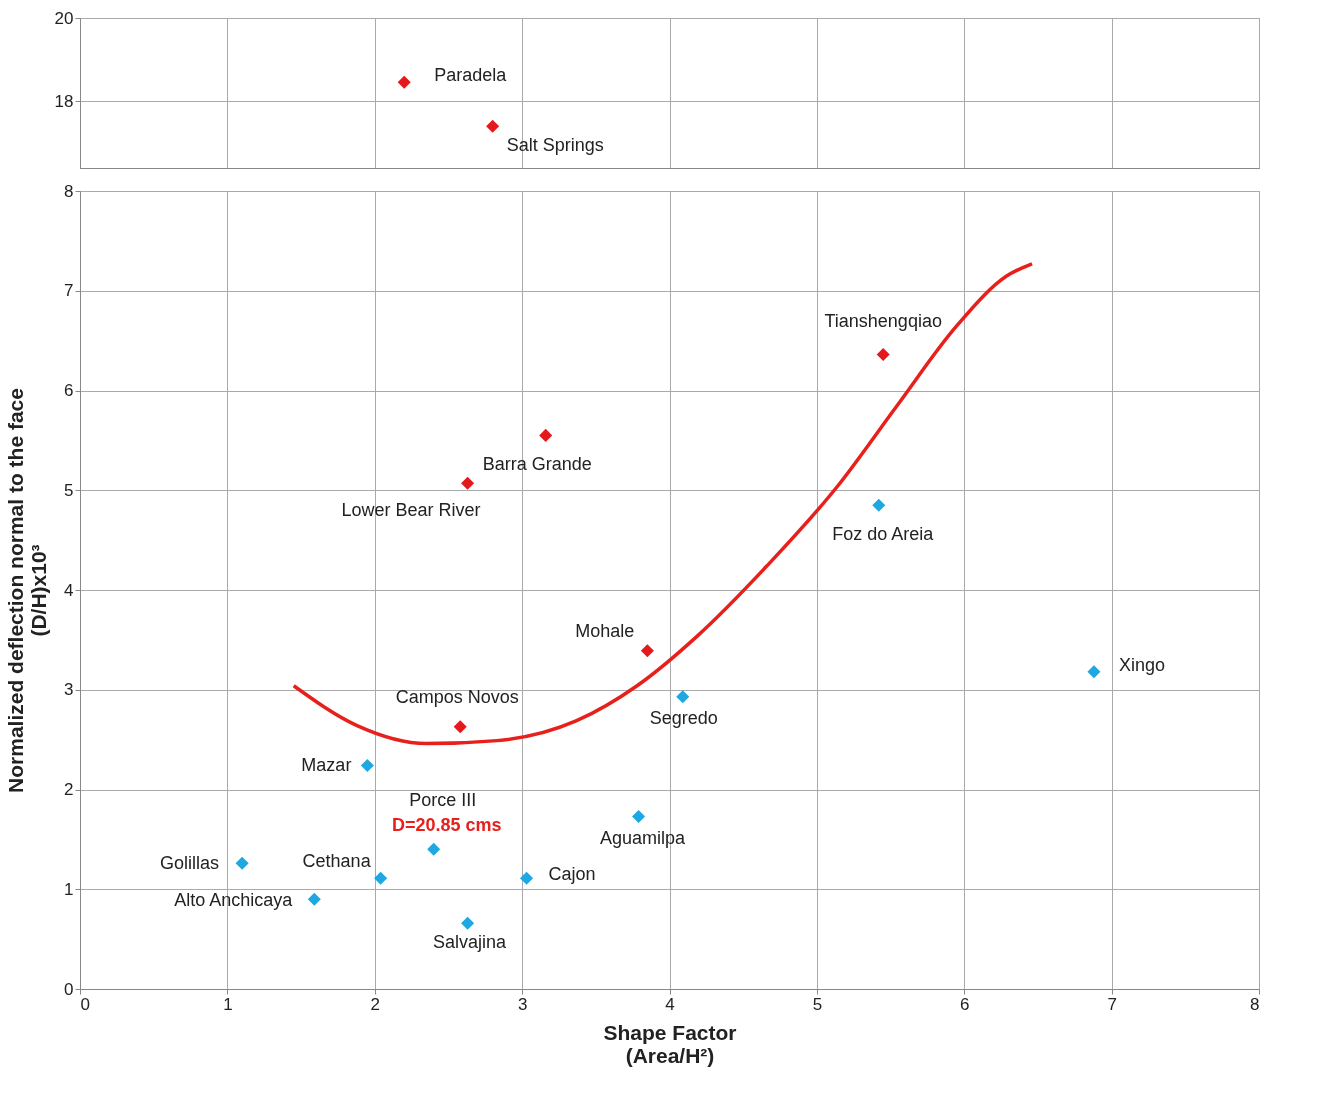 The height and width of the screenshot is (1120, 1342). I want to click on x-tick-label: 3, so click(522, 1004).